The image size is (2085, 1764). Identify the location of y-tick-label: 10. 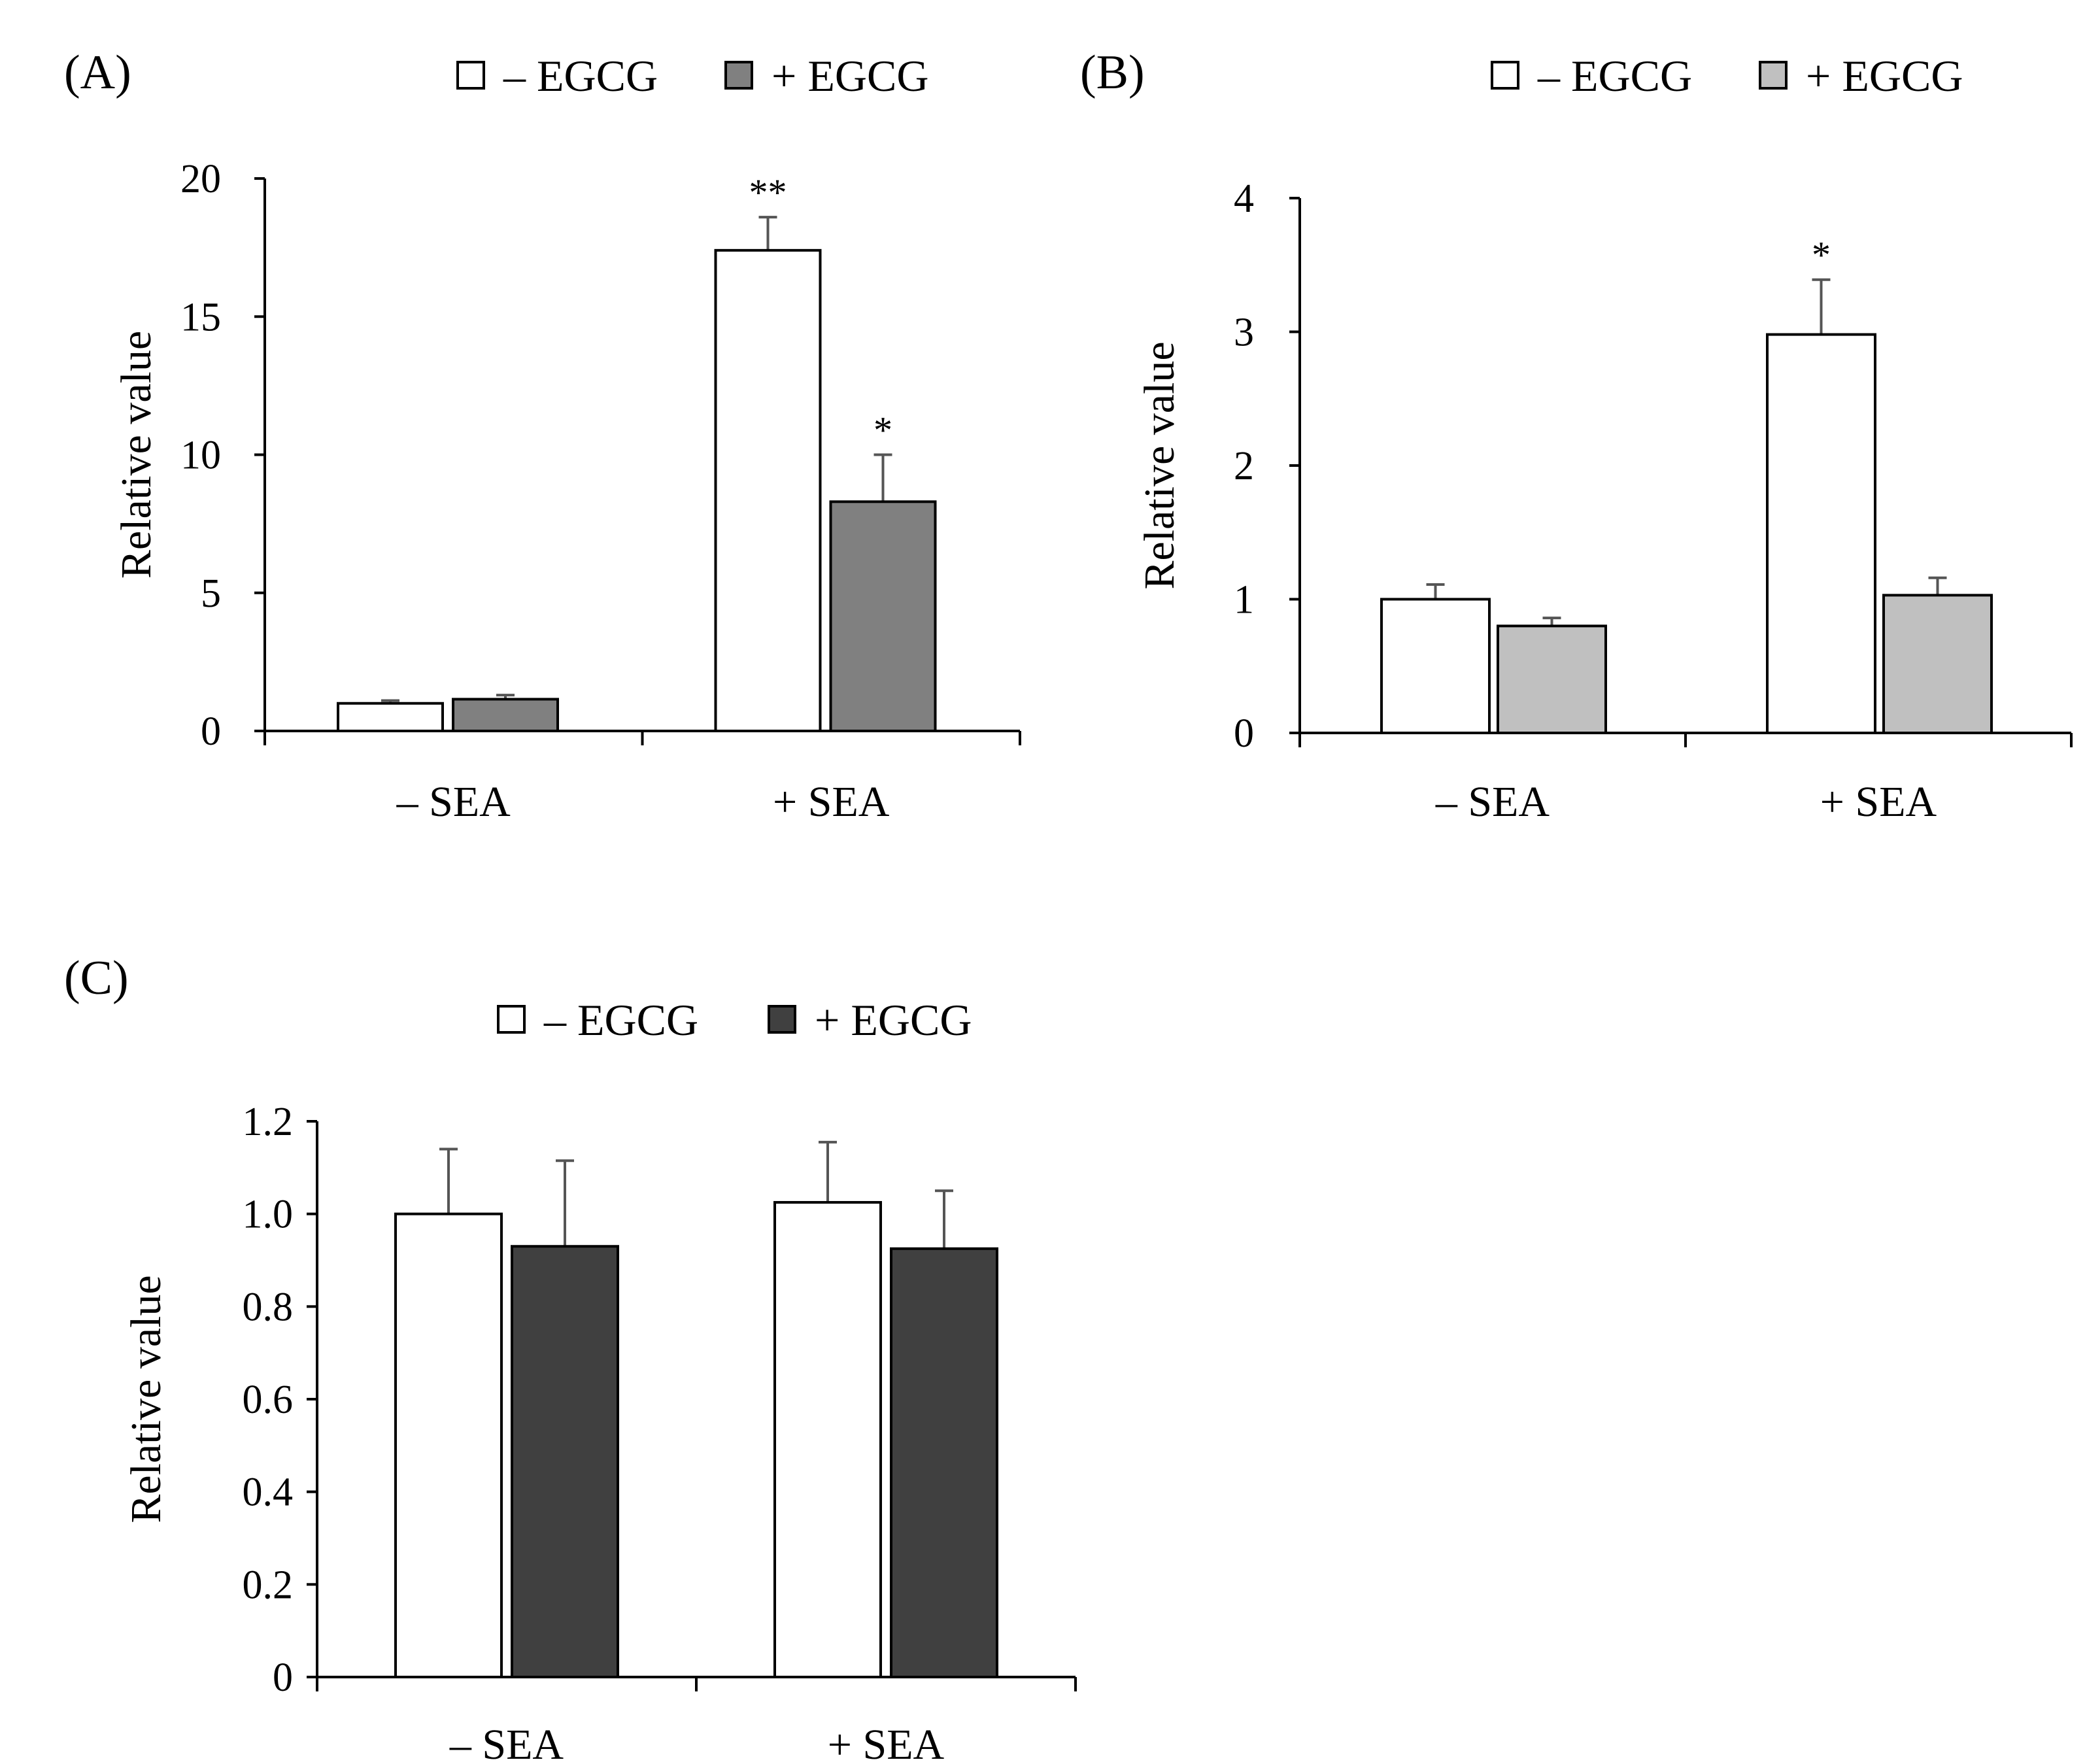
(200, 455).